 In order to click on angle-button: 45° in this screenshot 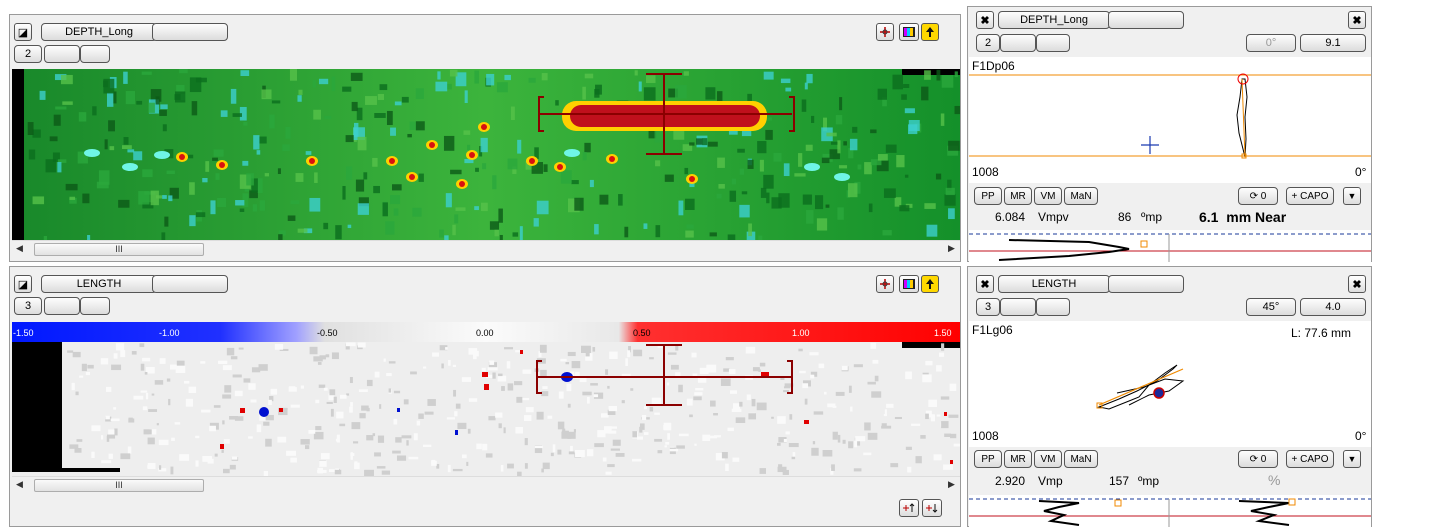, I will do `click(1271, 307)`.